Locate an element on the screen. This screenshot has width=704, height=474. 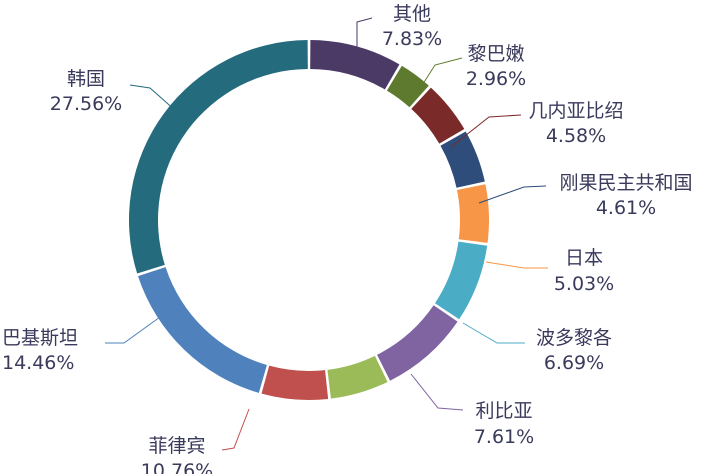
slice-label-value-4: 4.61% is located at coordinates (626, 208).